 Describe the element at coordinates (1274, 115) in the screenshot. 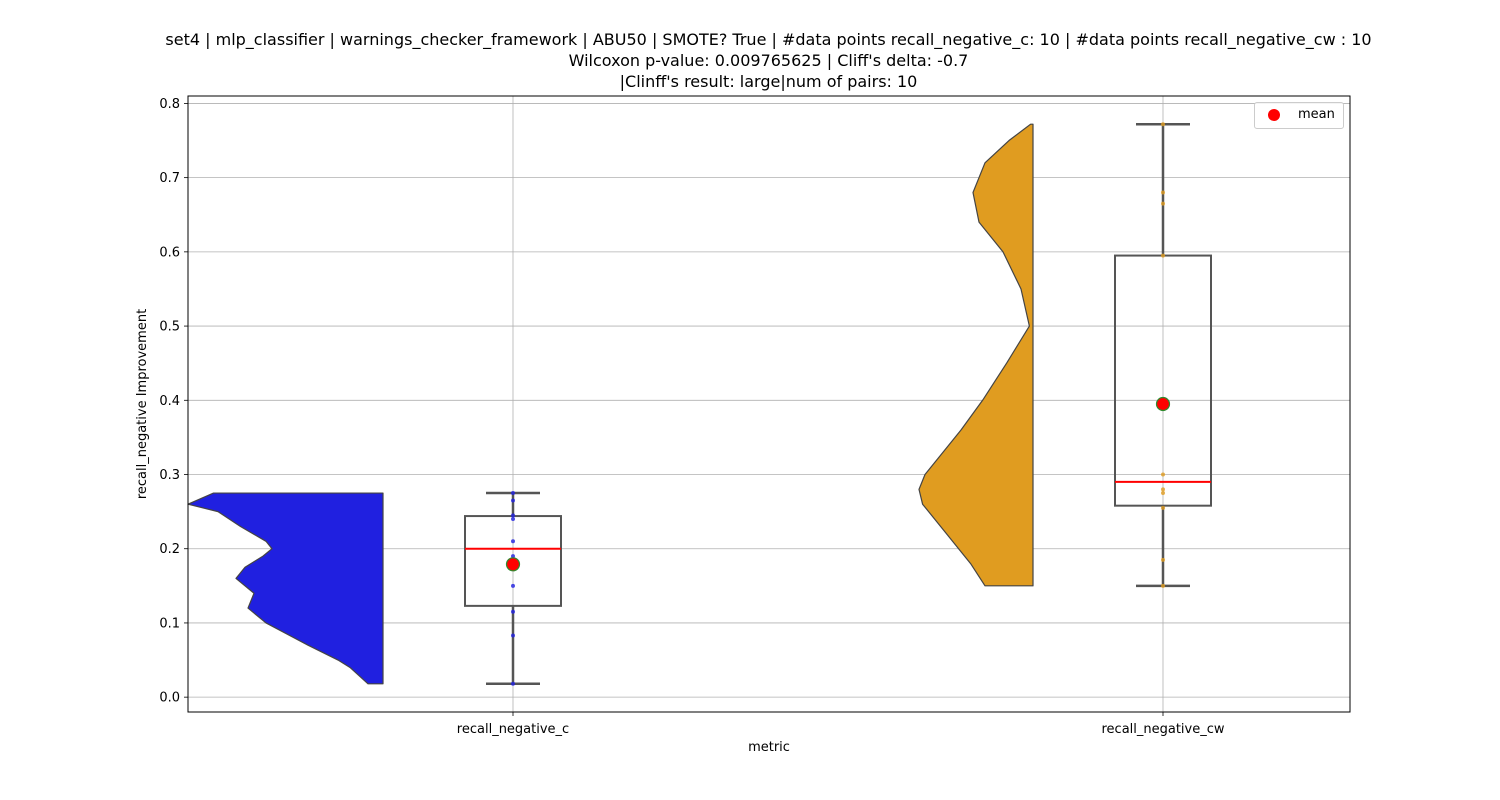

I see `legend-mean-marker` at that location.